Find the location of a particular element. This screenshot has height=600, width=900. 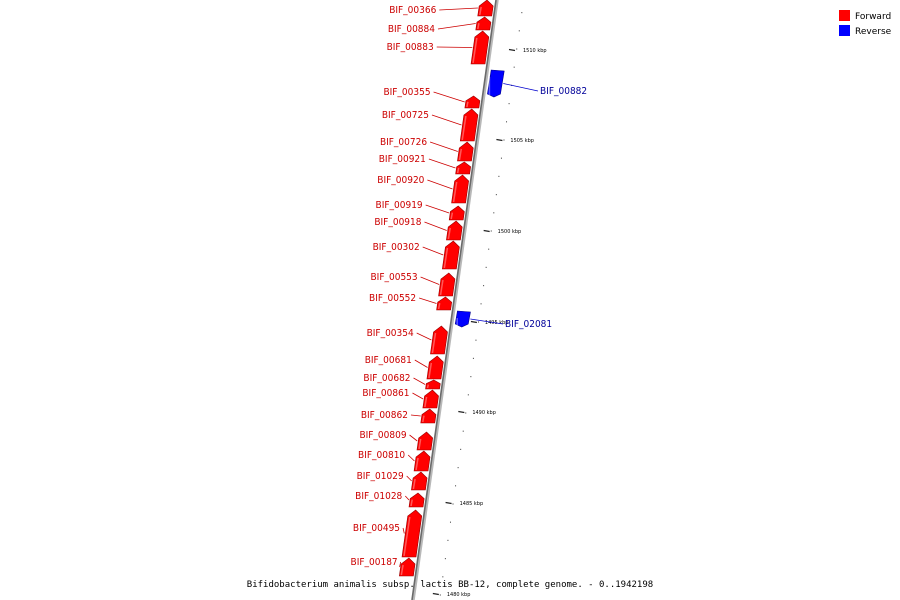

backbone-line is located at coordinates (454, 300).